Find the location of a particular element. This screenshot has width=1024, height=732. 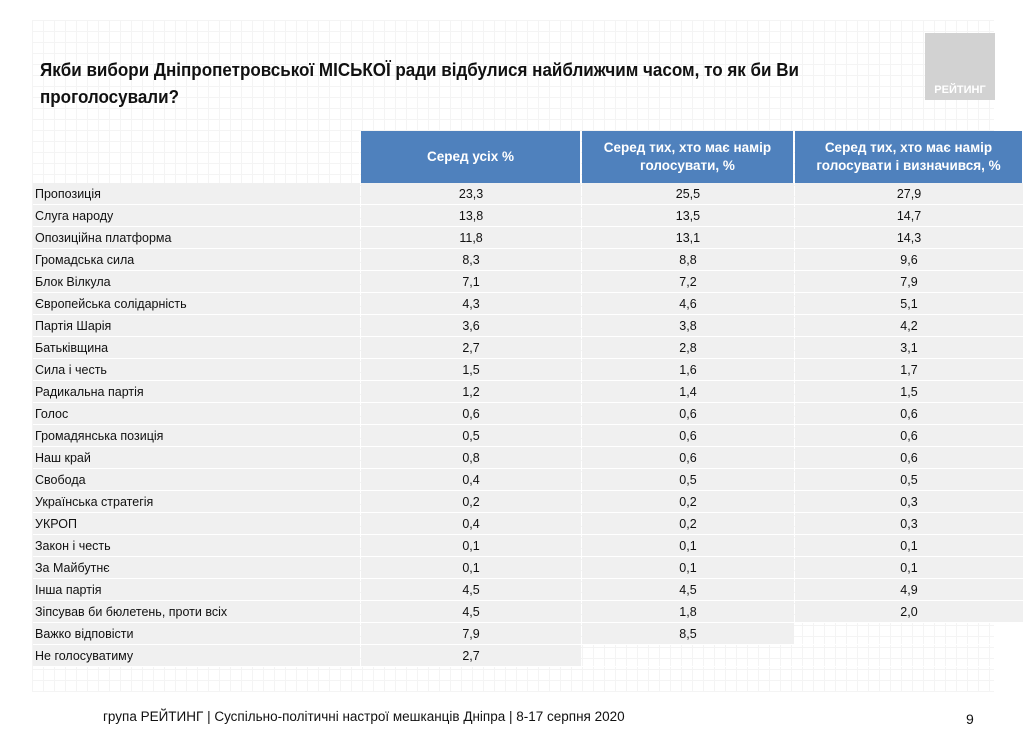

row-label: Інша партія is located at coordinates (197, 590).